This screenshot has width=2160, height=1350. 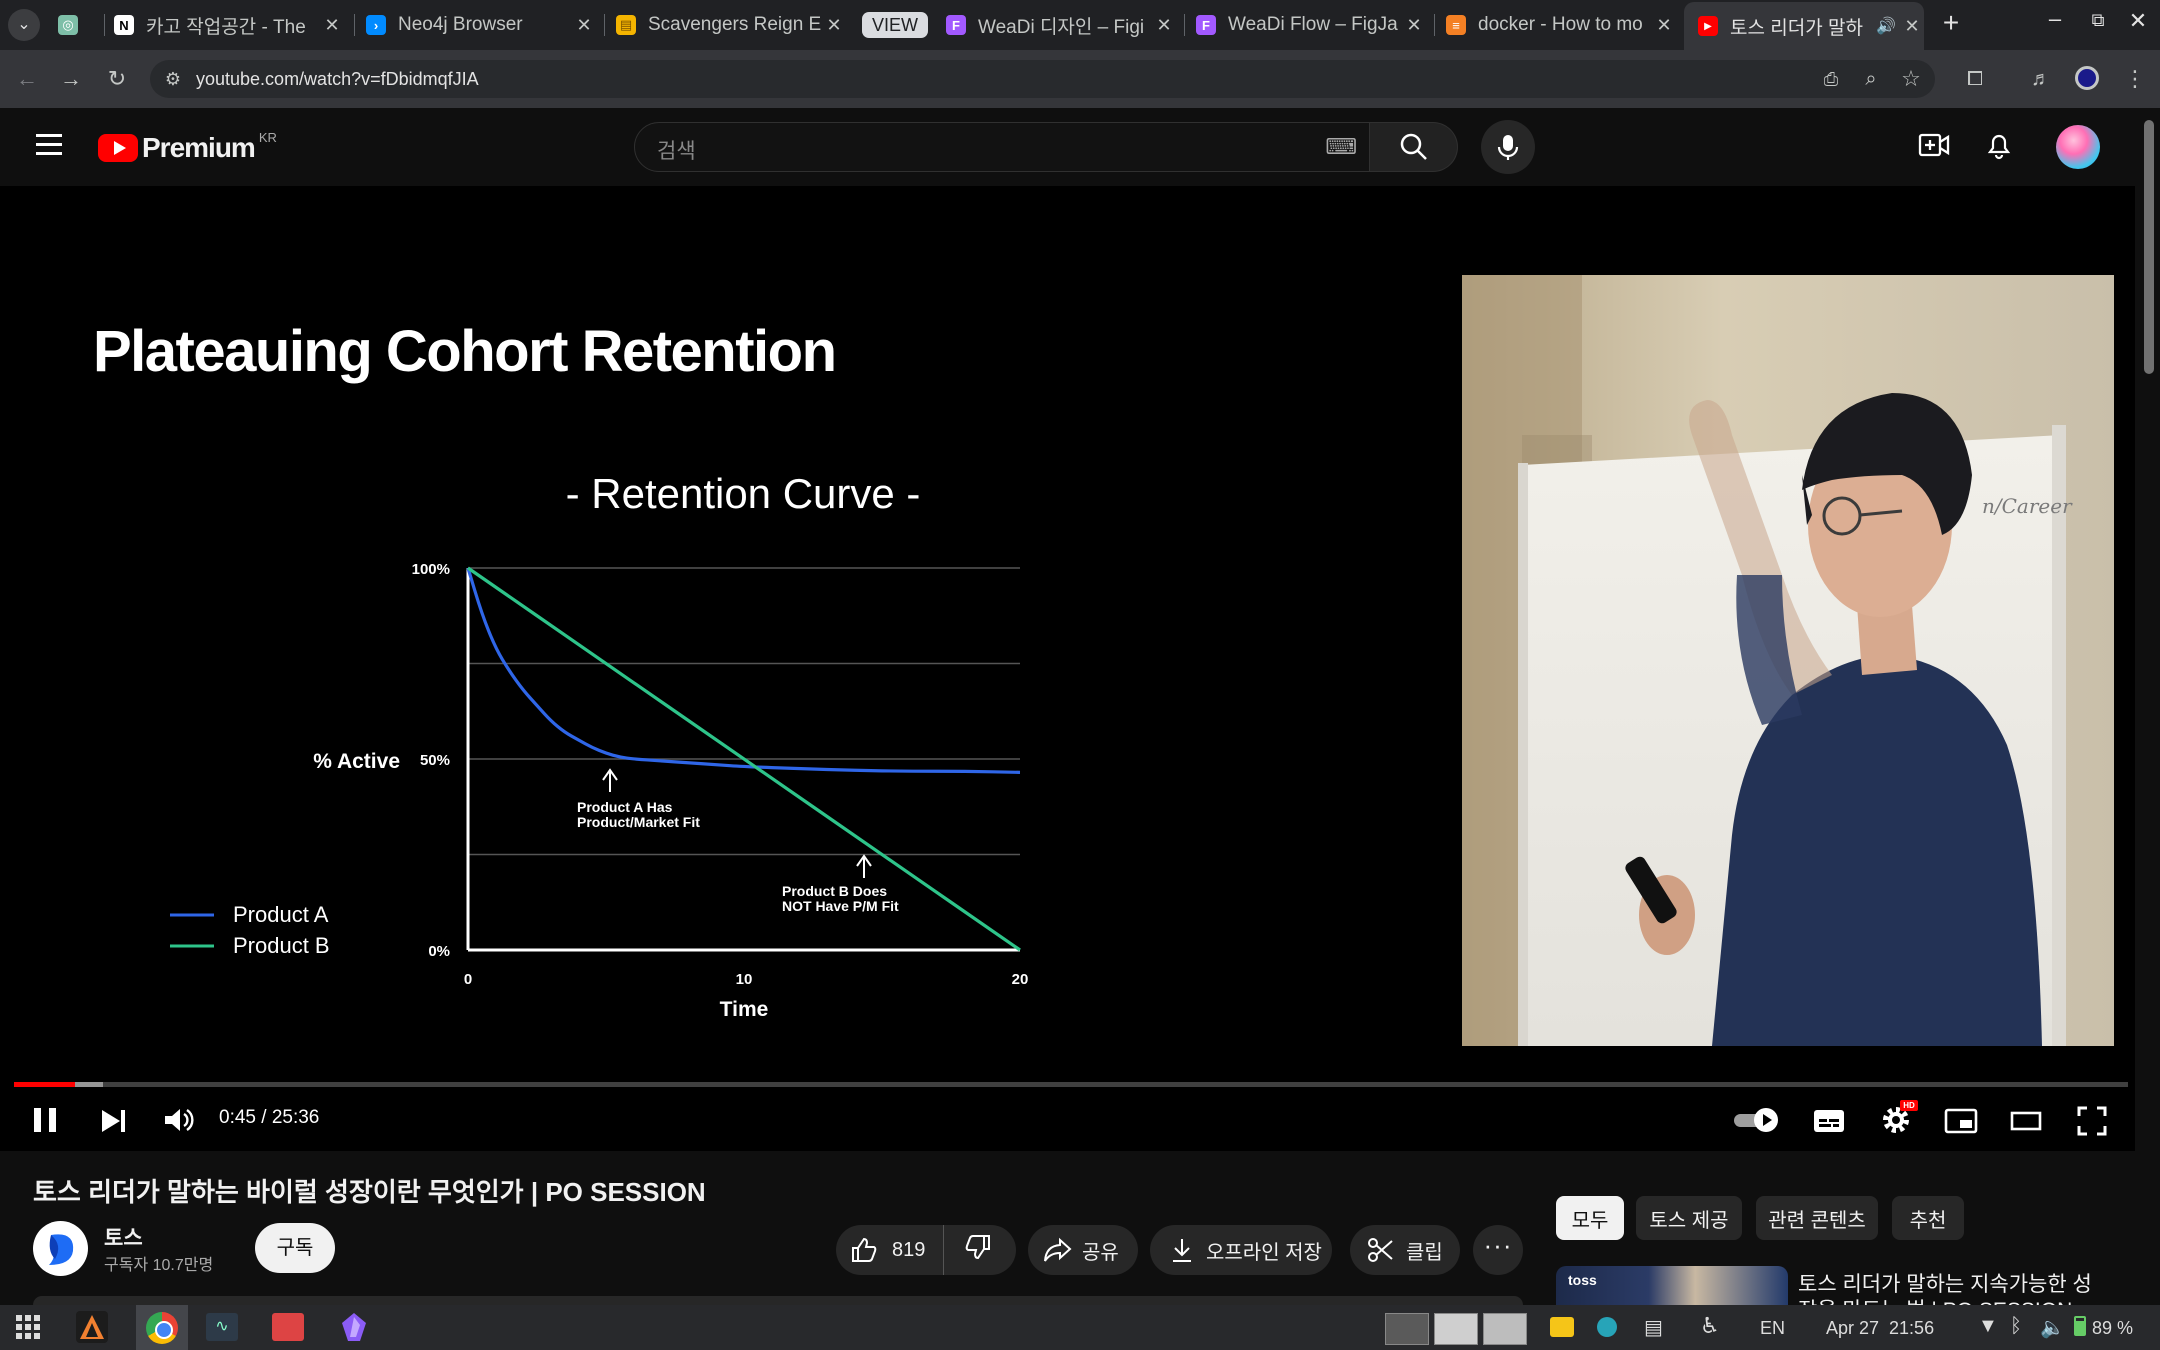 I want to click on video-title: 토스 리더가 말하는 바이럴 성장이란 무엇인가 | PO SESSION, so click(x=369, y=1192).